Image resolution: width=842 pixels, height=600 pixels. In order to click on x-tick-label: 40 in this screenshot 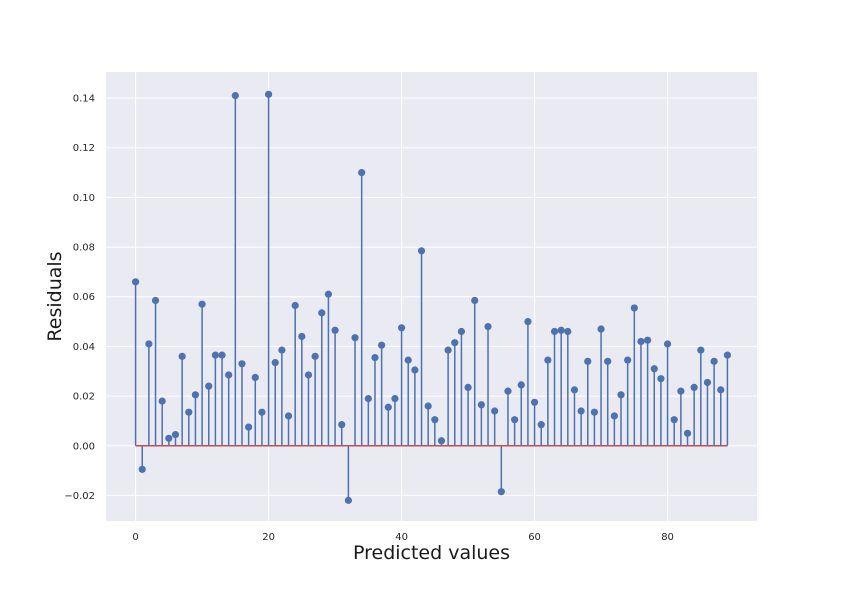, I will do `click(401, 537)`.